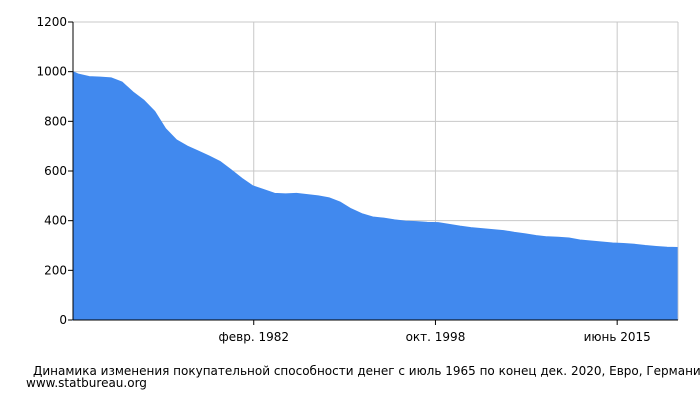 The image size is (700, 400). I want to click on y-tick-label: 200, so click(55, 270).